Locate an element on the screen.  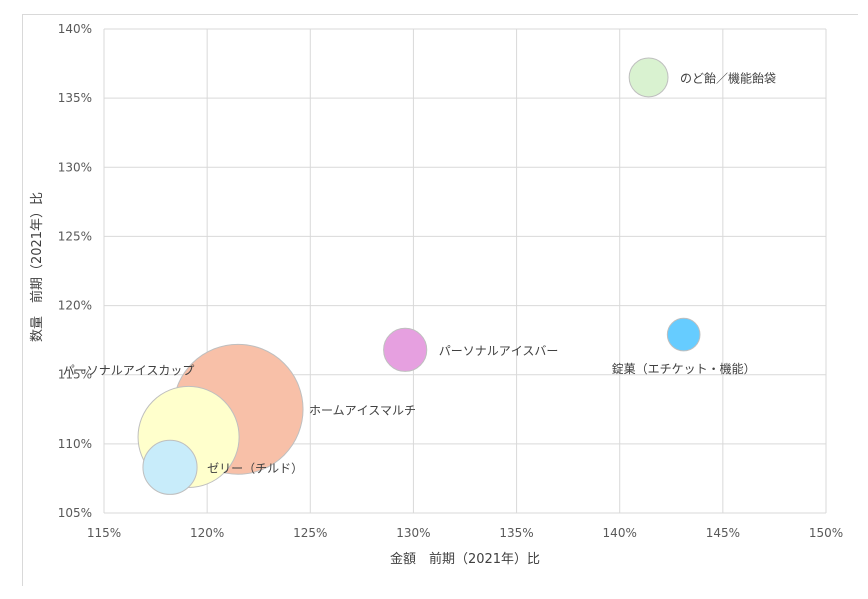
y-axis-title: 数量 前期（2021年）比 is located at coordinates (37, 267).